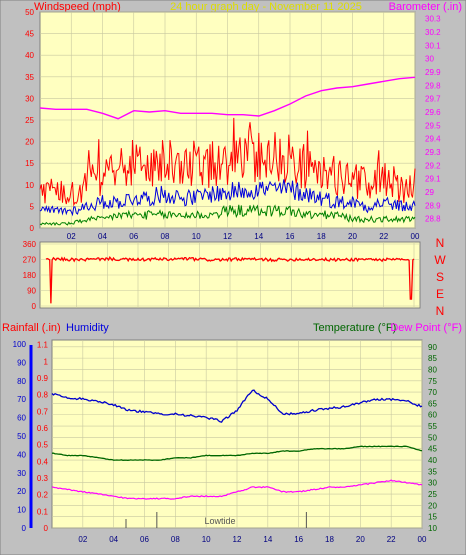 This screenshot has width=466, height=555. I want to click on rain-tick-label: 1, so click(46, 361).